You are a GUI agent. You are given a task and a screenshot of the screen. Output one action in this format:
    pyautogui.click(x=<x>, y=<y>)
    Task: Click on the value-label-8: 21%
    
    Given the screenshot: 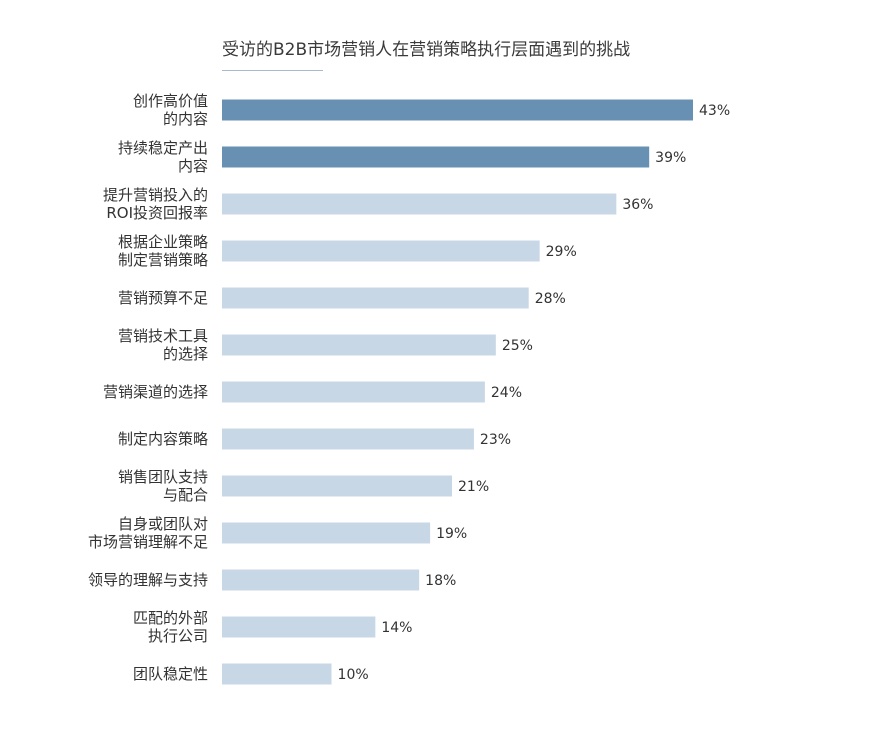 What is the action you would take?
    pyautogui.click(x=473, y=487)
    